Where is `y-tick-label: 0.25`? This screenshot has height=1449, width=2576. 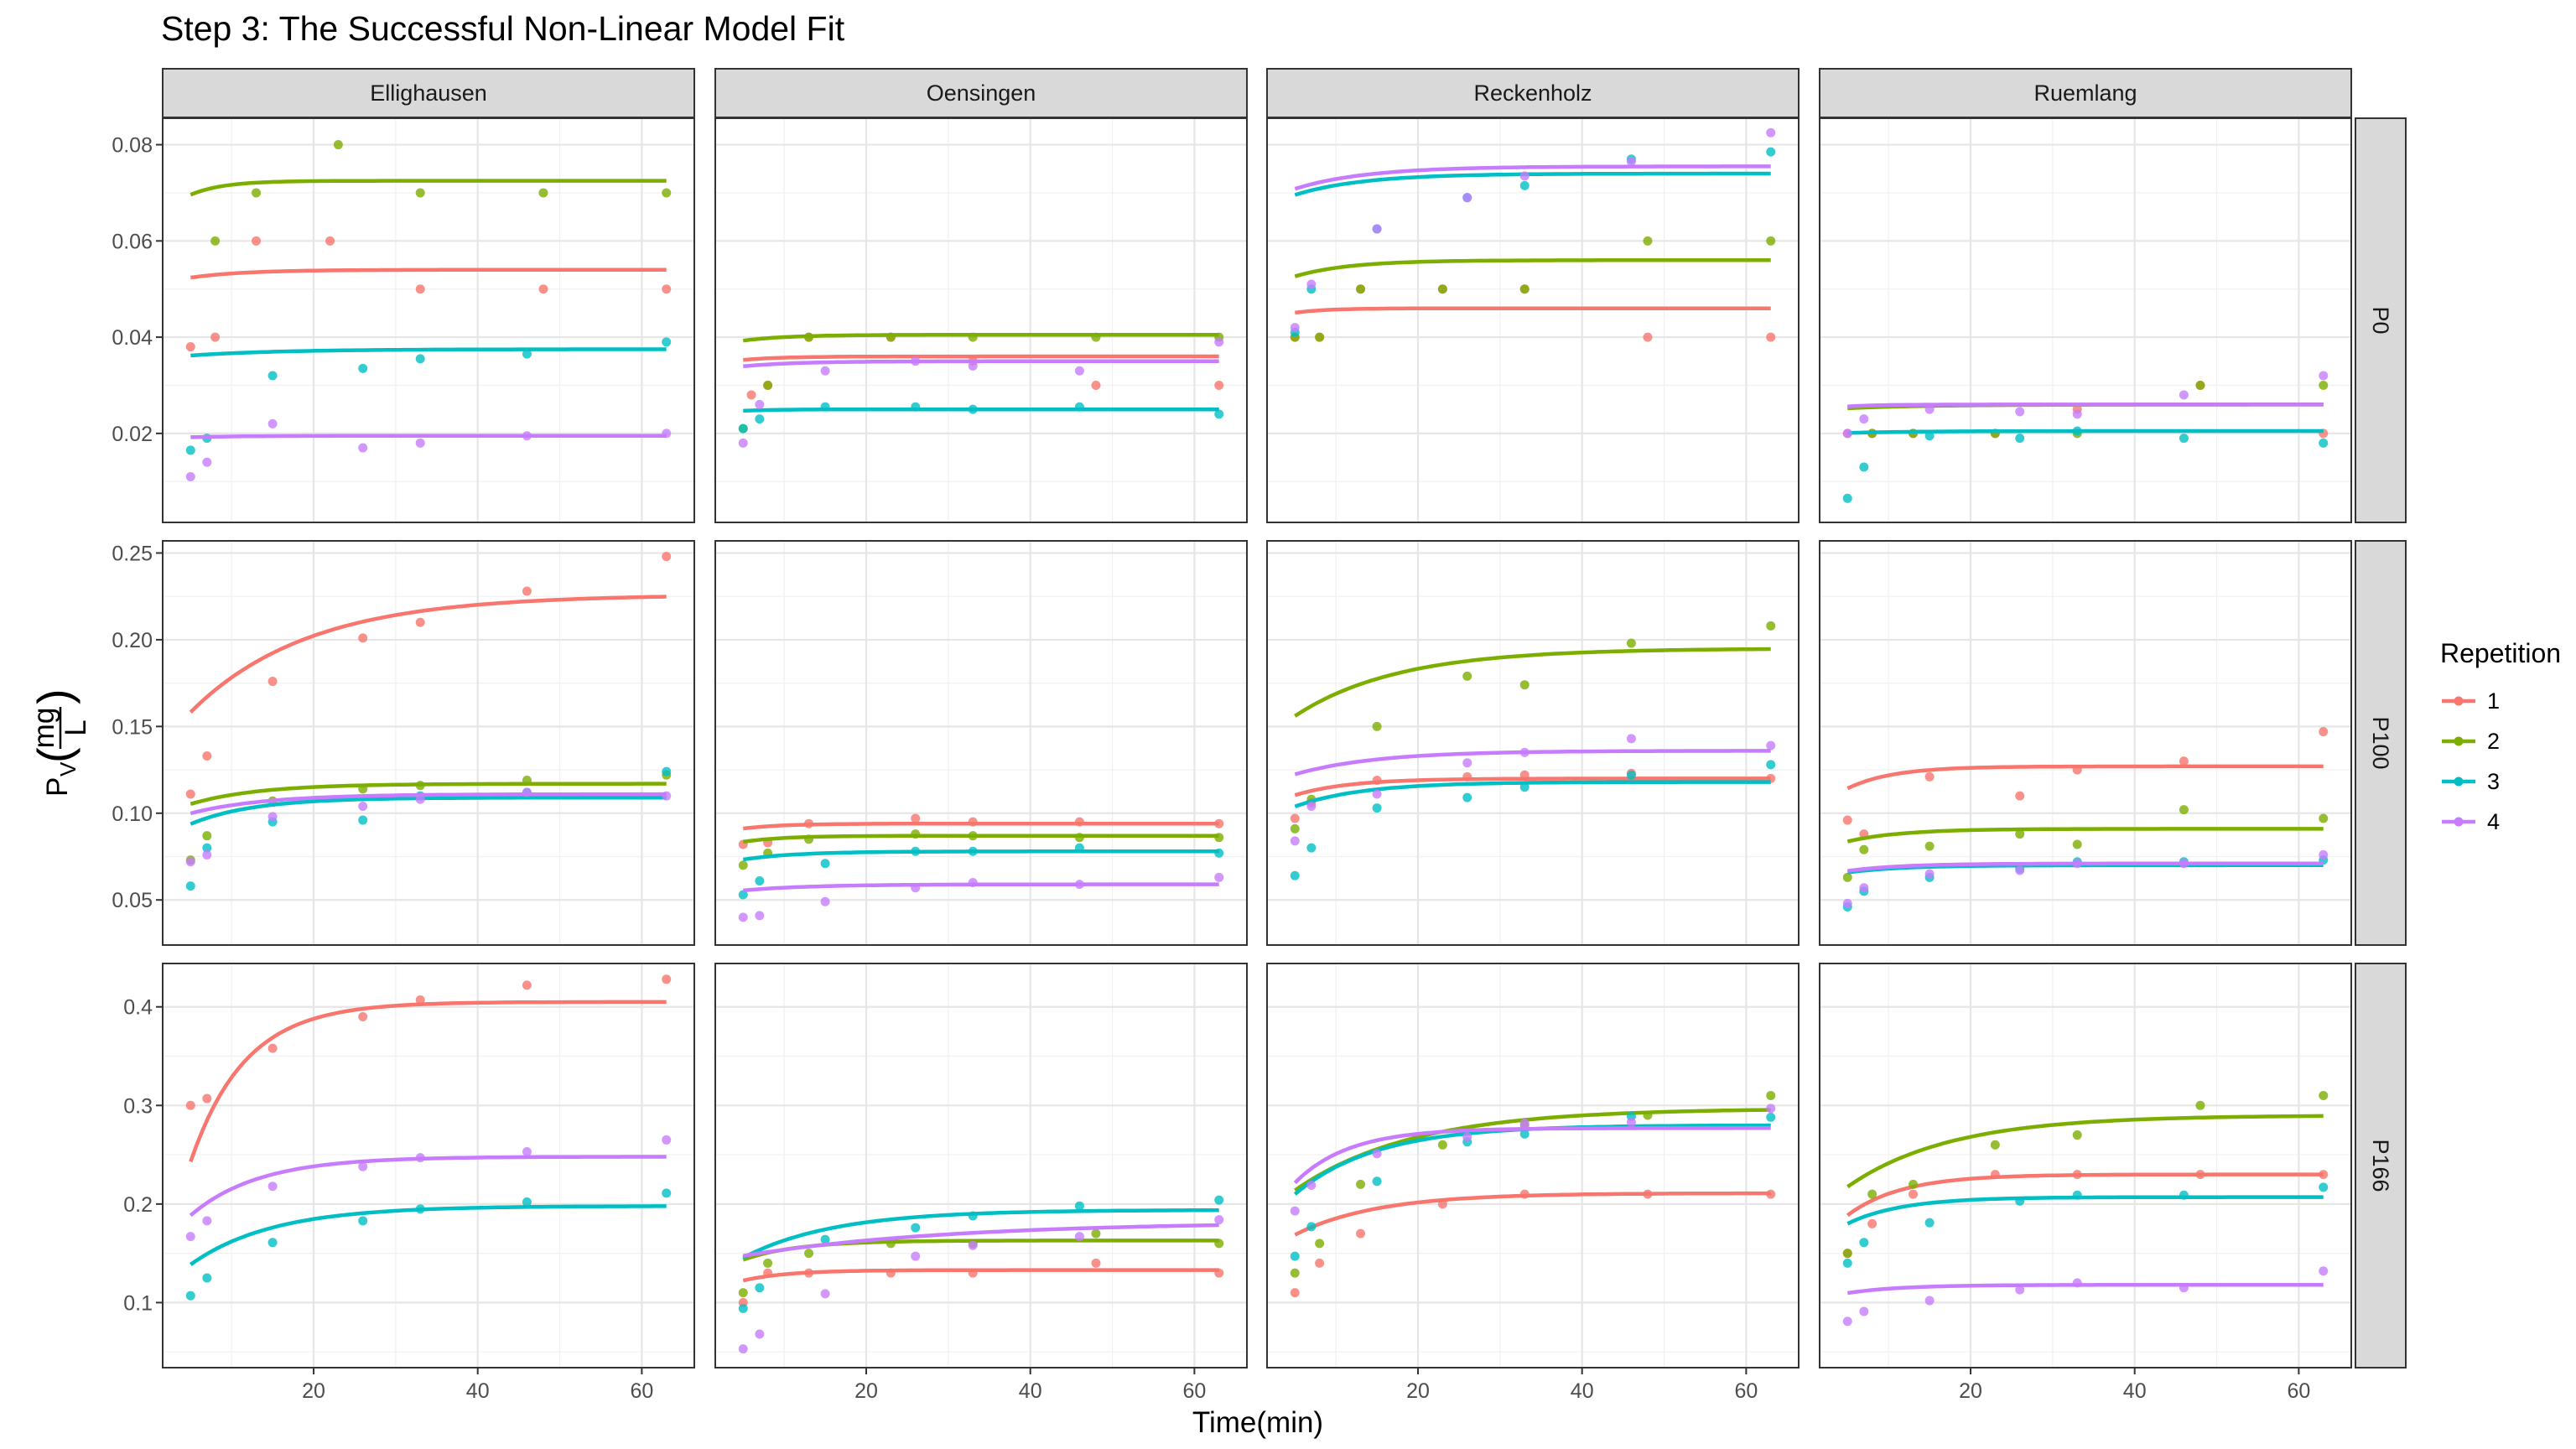
y-tick-label: 0.25 is located at coordinates (132, 553).